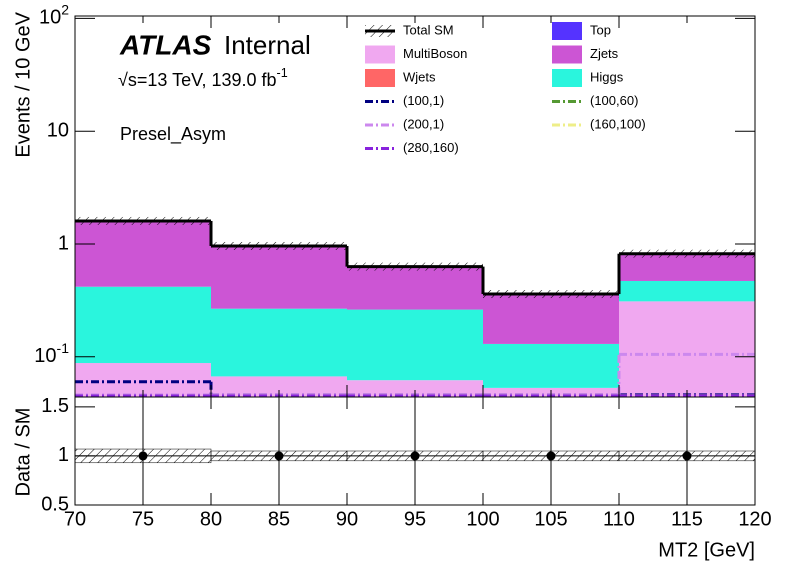  What do you see at coordinates (687, 519) in the screenshot?
I see `x-tick-label: 115` at bounding box center [687, 519].